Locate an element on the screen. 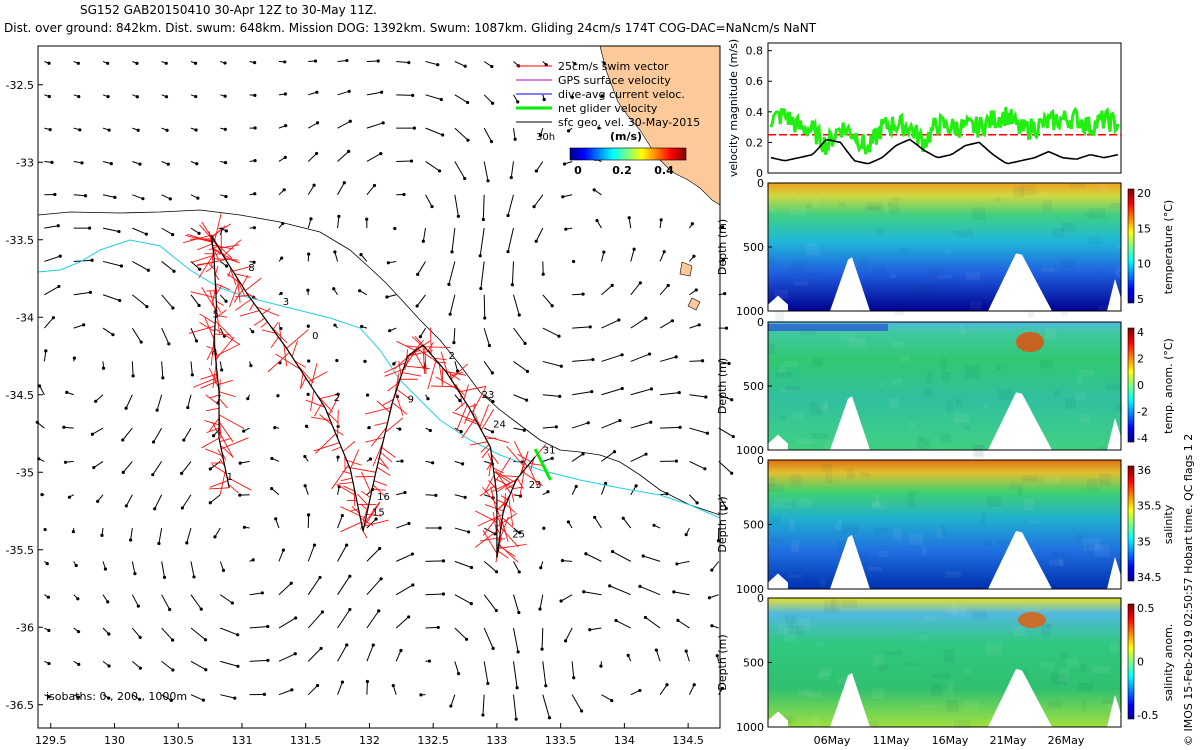 This screenshot has width=1200, height=750. section-panel-0: 0 500 1000 Depth (m) 20 15 10 5 temperature (°C) is located at coordinates (945, 249).